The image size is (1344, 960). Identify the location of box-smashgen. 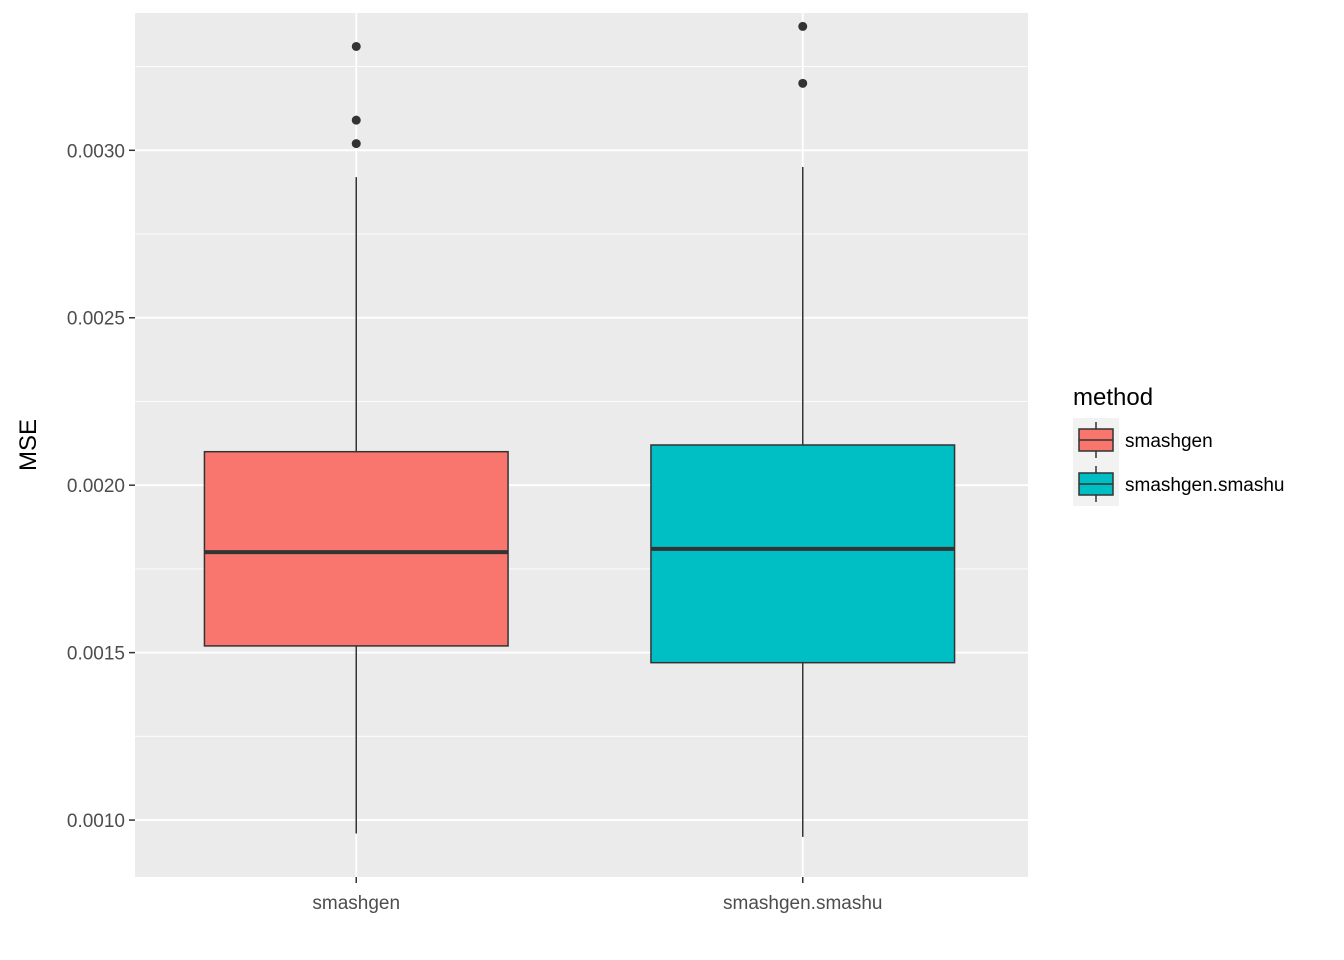
(356, 548).